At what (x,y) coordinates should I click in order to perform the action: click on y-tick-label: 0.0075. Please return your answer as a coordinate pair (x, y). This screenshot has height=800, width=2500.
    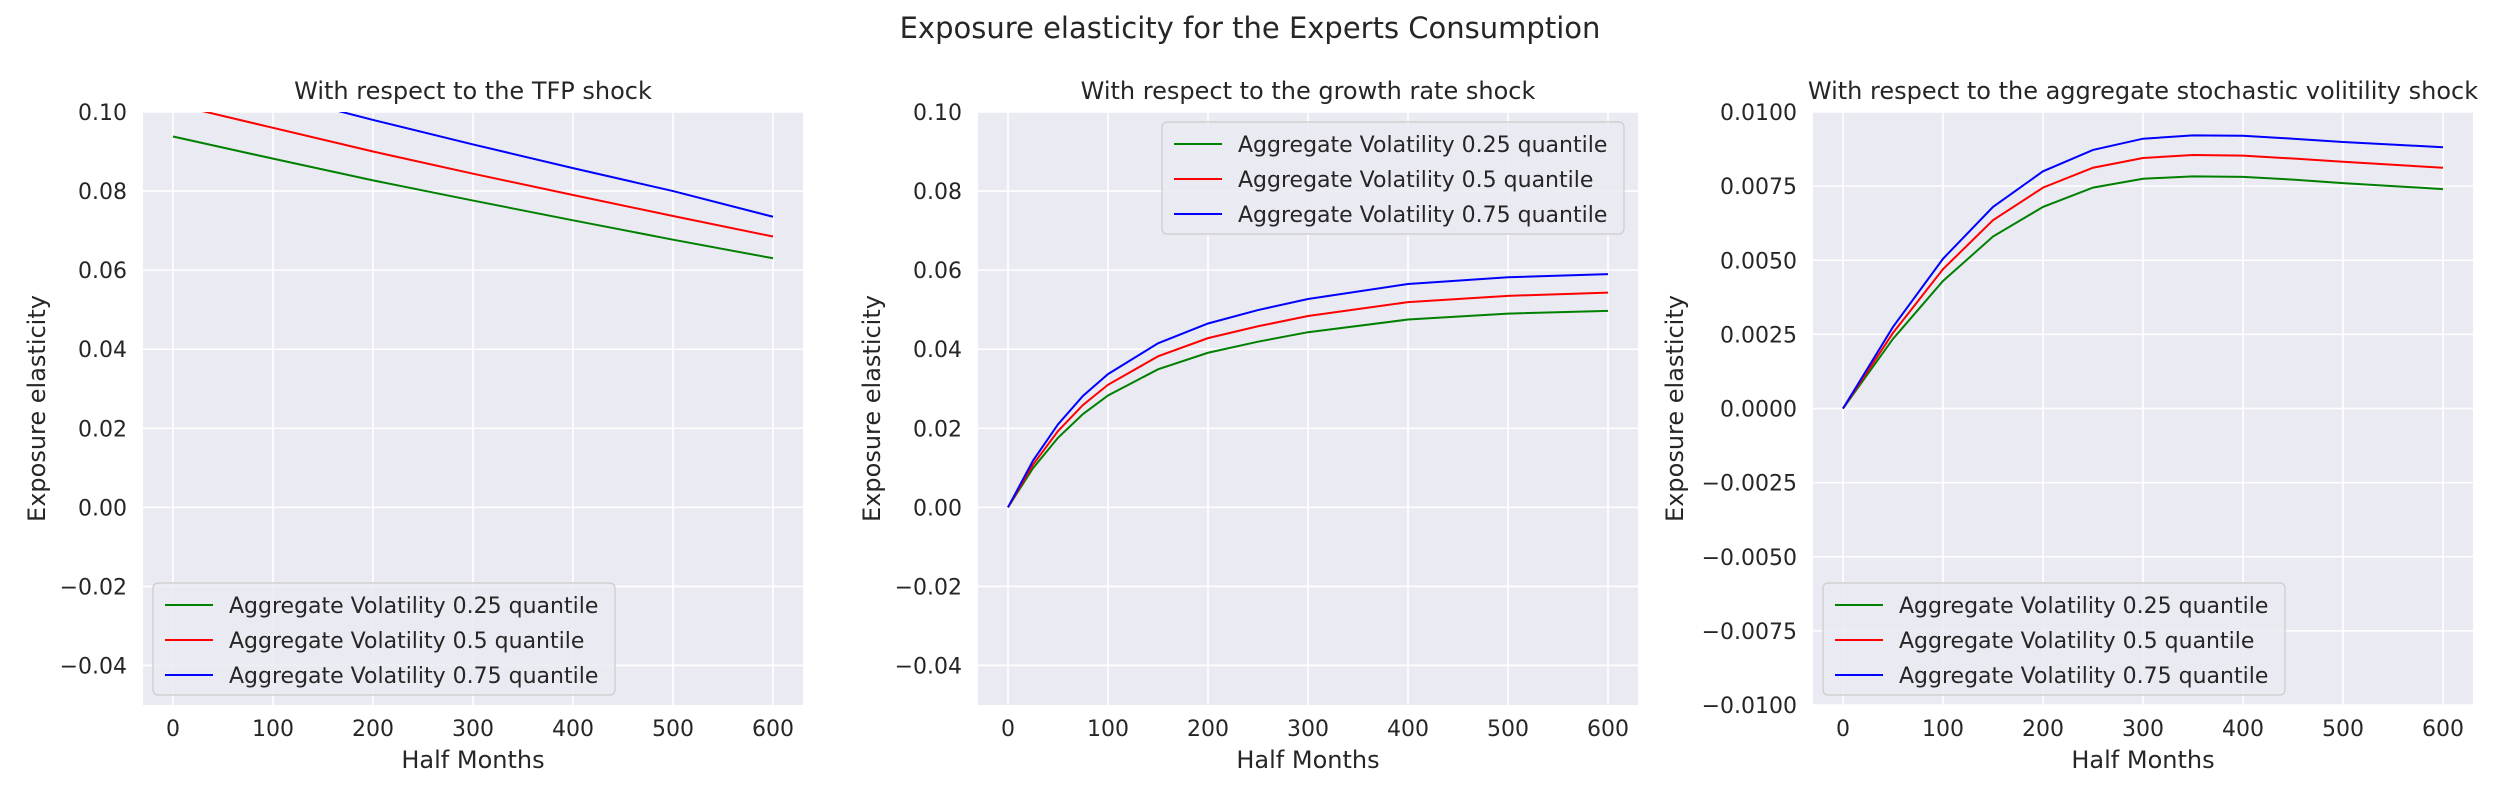
    Looking at the image, I should click on (1758, 187).